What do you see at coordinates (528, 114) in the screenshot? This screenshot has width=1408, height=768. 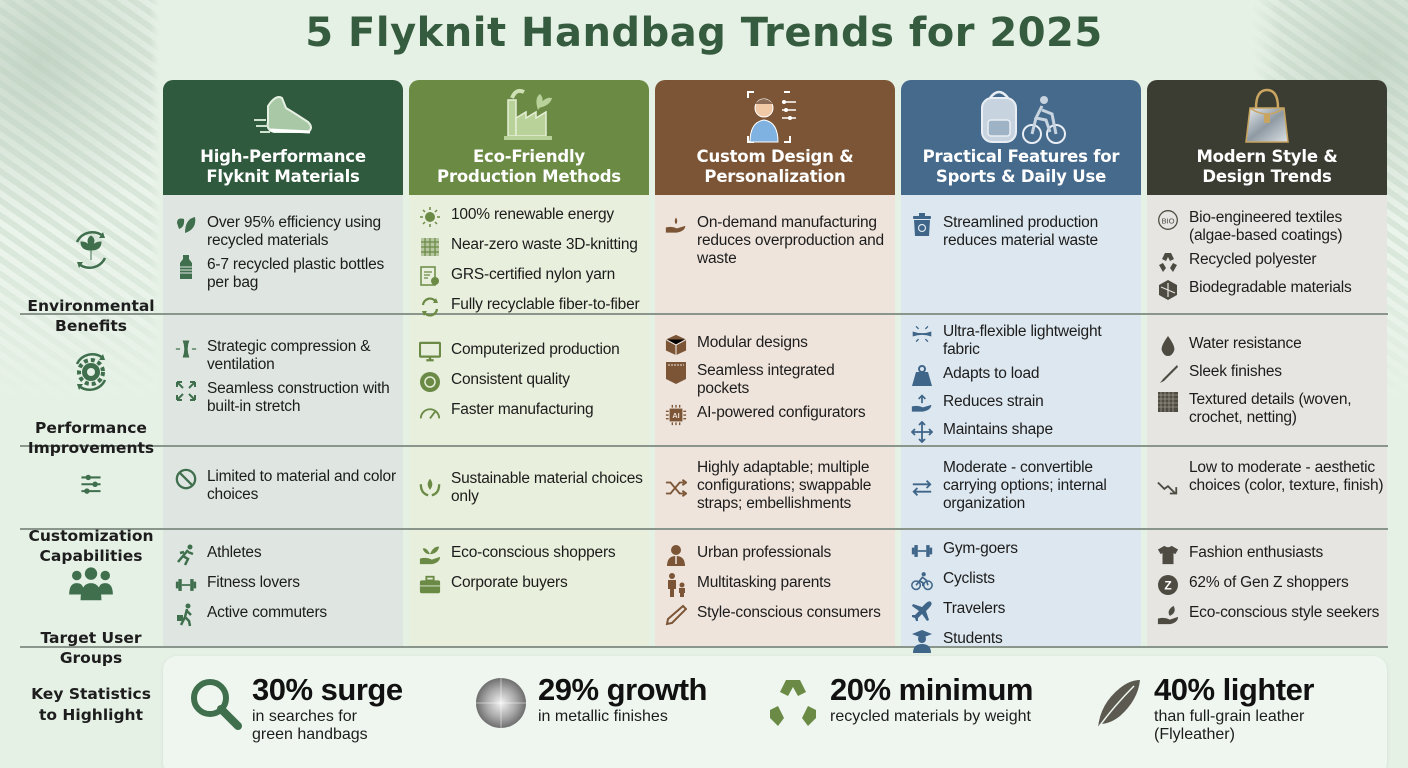 I see `eco-factory-icon` at bounding box center [528, 114].